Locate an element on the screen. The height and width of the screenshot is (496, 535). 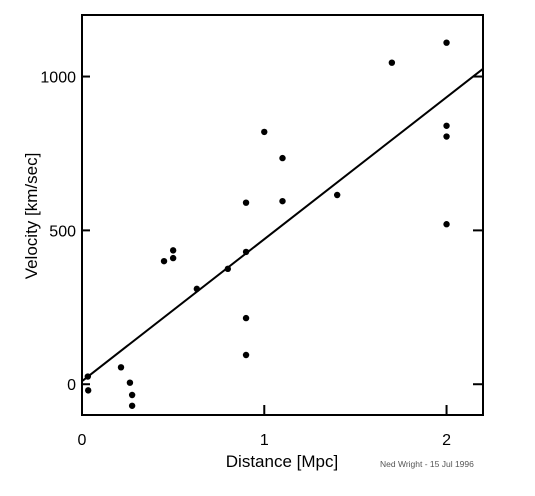
y-tick-label: 0 is located at coordinates (71, 385).